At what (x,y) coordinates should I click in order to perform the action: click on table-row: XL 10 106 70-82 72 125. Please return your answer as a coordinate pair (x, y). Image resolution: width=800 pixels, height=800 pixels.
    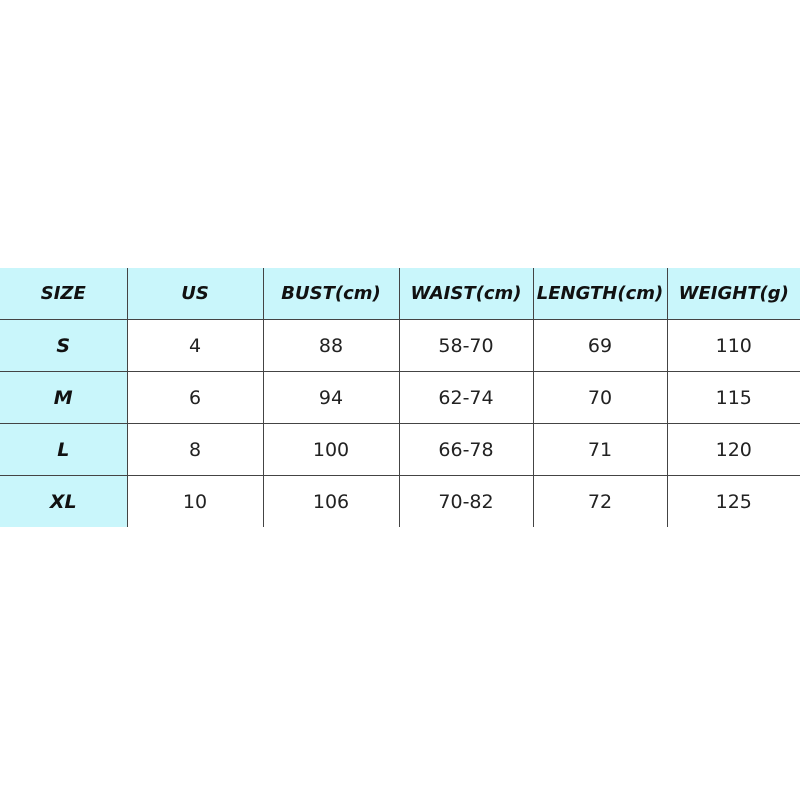
    Looking at the image, I should click on (400, 501).